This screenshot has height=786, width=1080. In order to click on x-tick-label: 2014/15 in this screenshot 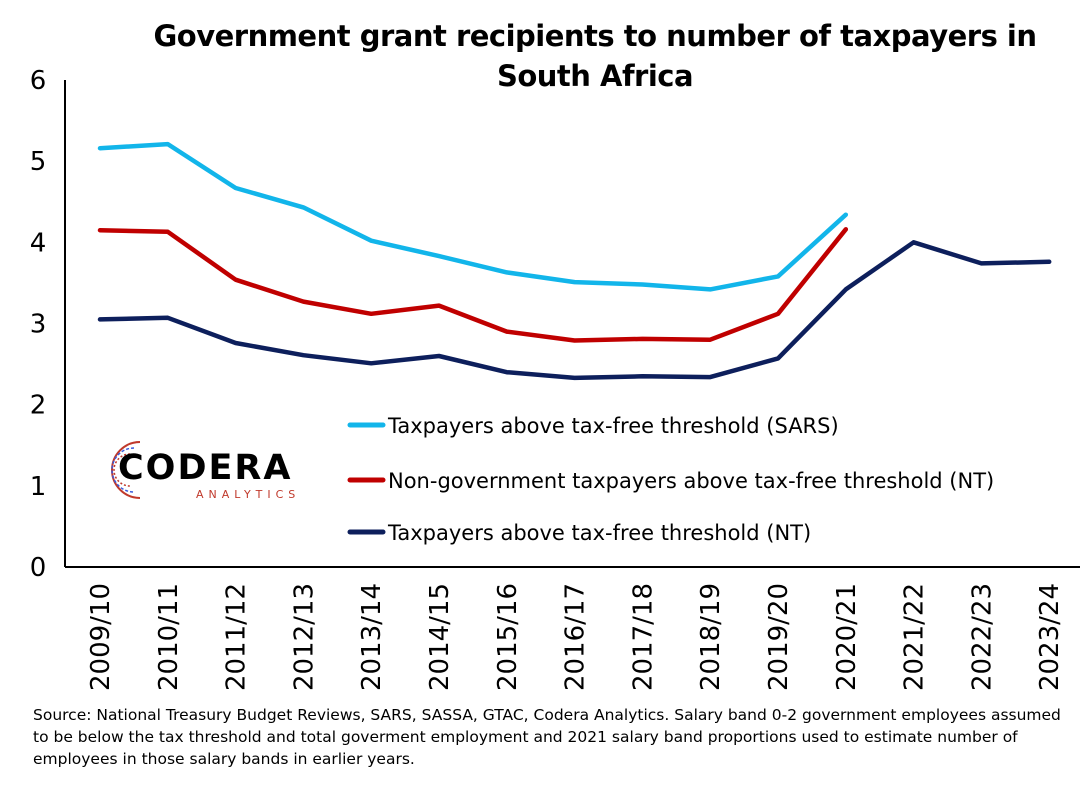, I will do `click(440, 637)`.